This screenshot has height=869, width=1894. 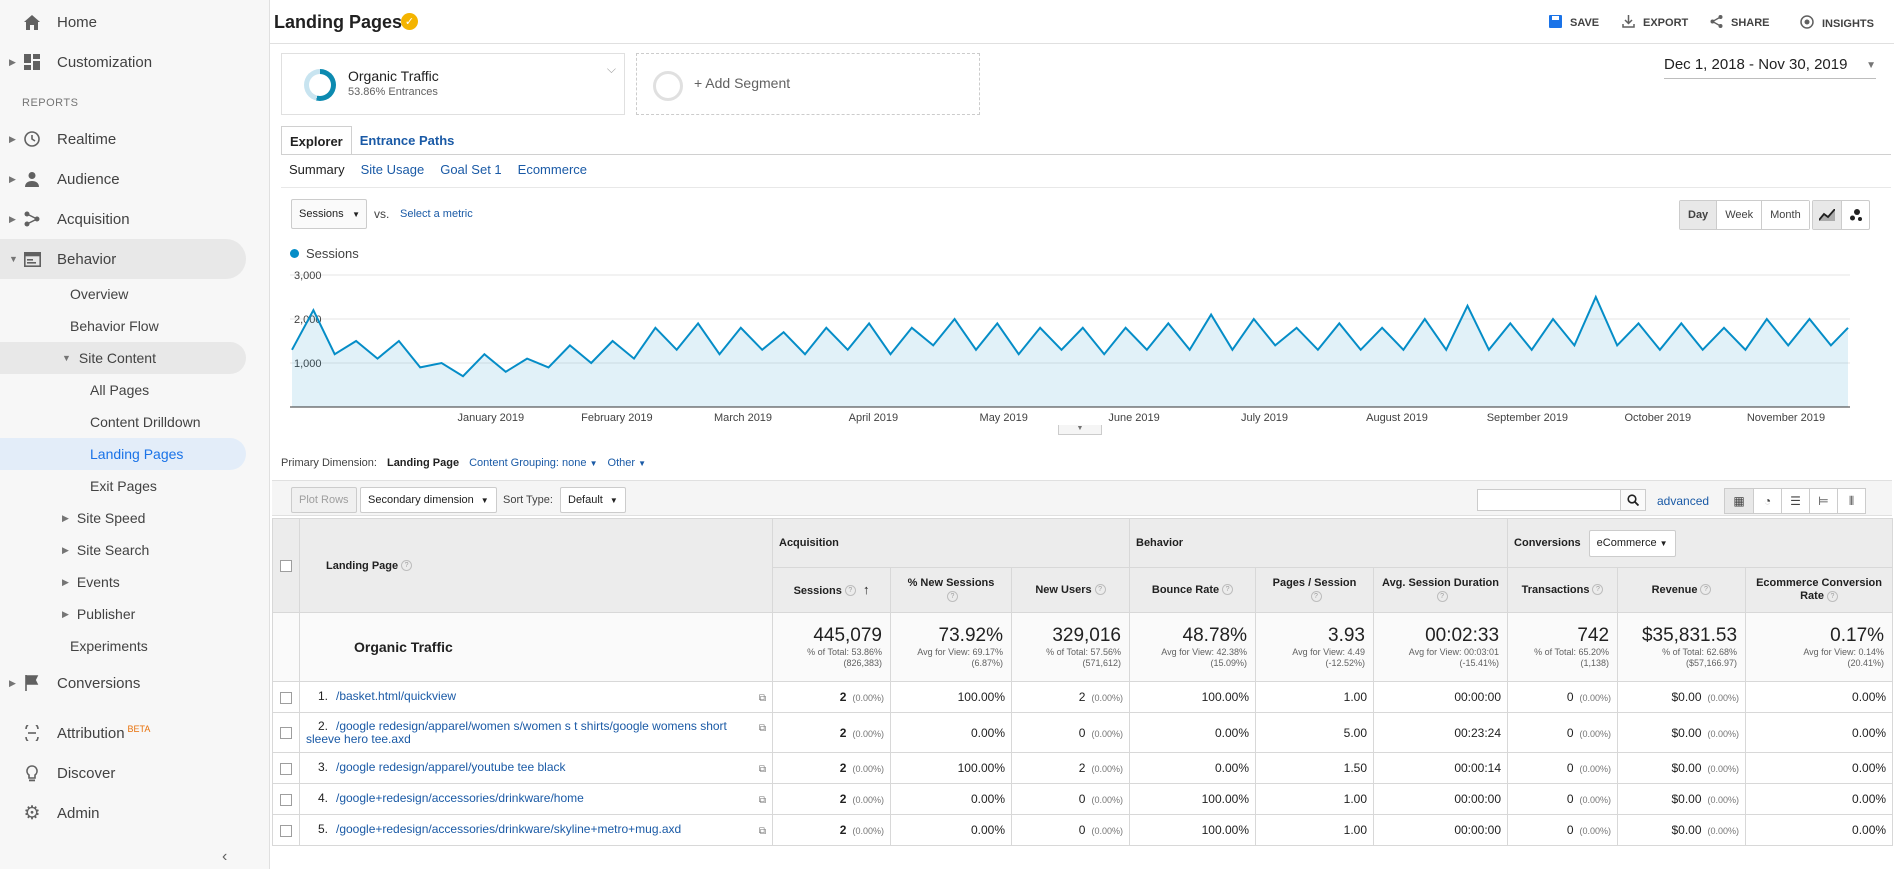 I want to click on sort-type-select: Default ▼, so click(x=593, y=500).